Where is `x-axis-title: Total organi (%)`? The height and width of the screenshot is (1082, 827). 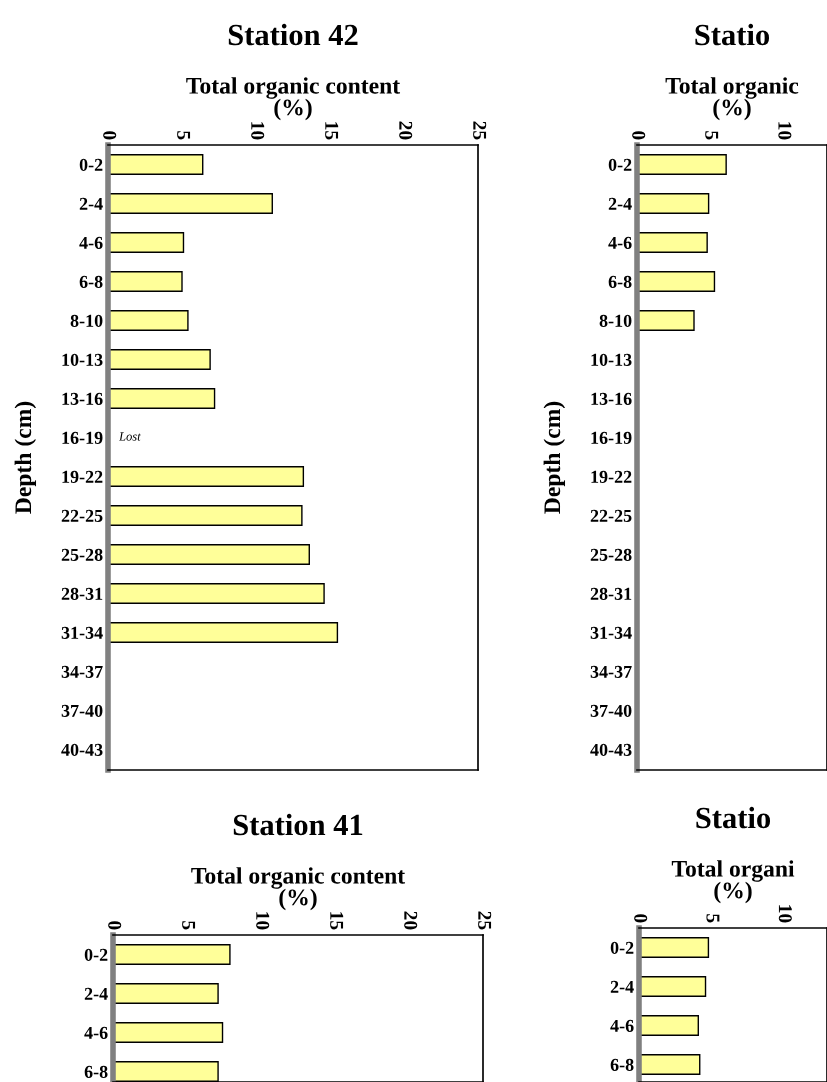 x-axis-title: Total organi (%) is located at coordinates (733, 882).